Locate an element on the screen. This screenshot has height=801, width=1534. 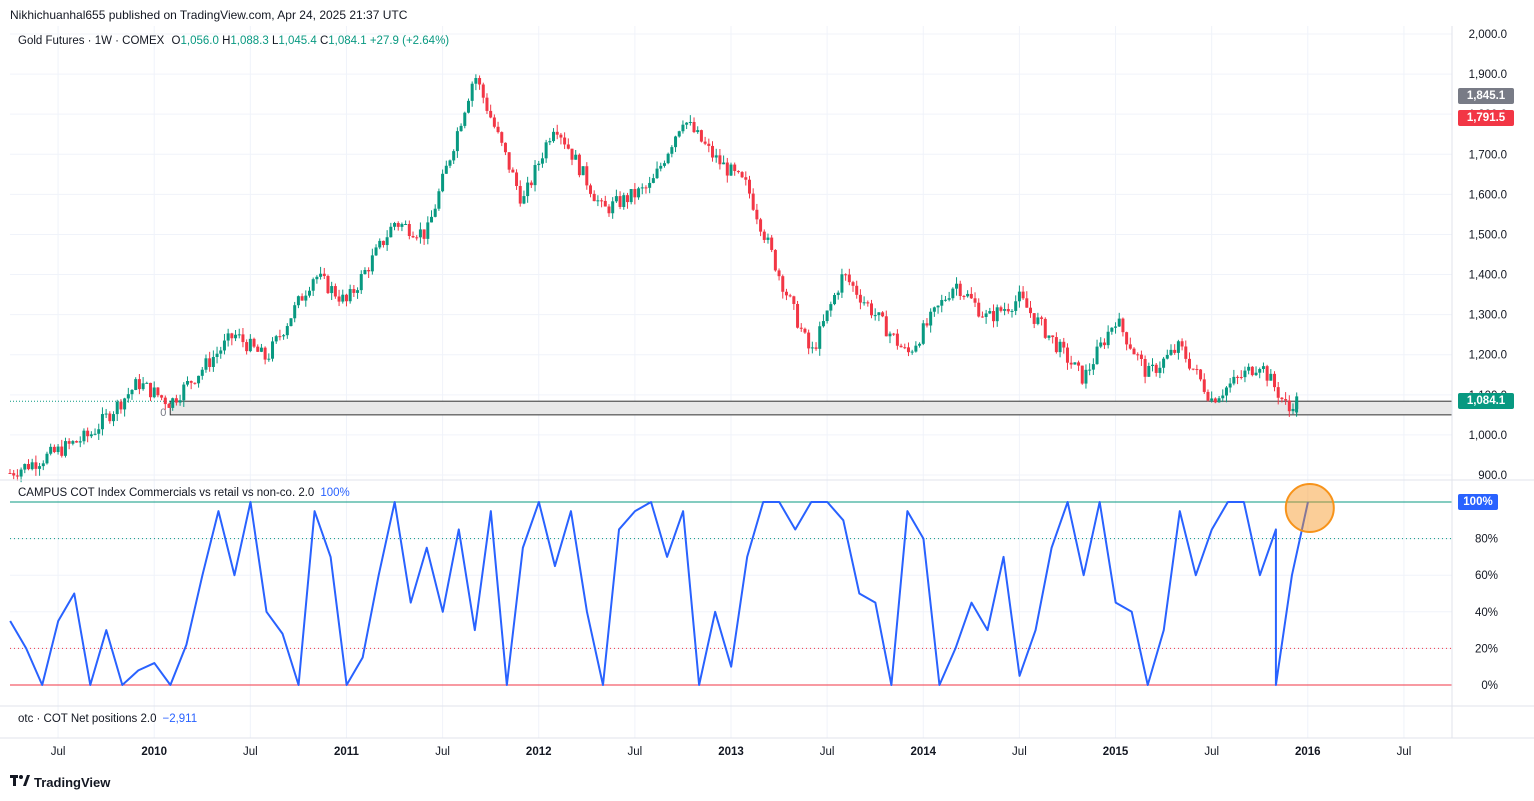
tradingview-logo: TradingView is located at coordinates (60, 782).